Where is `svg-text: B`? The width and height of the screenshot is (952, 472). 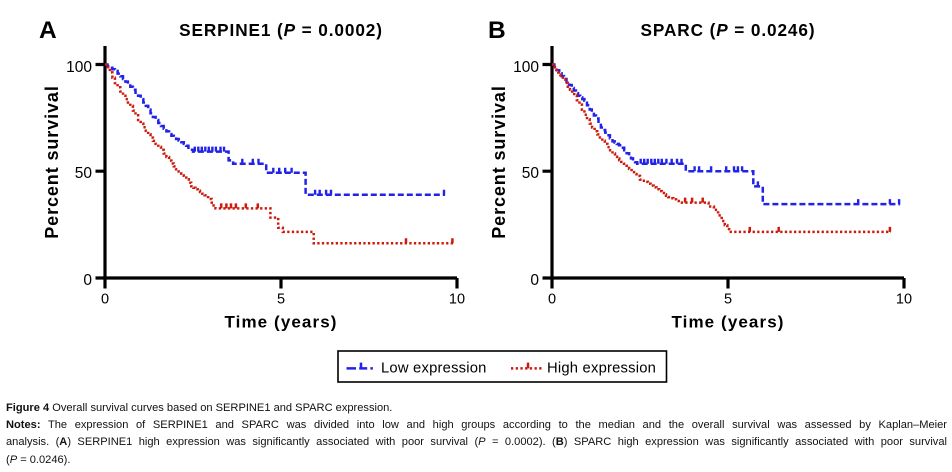 svg-text: B is located at coordinates (497, 30).